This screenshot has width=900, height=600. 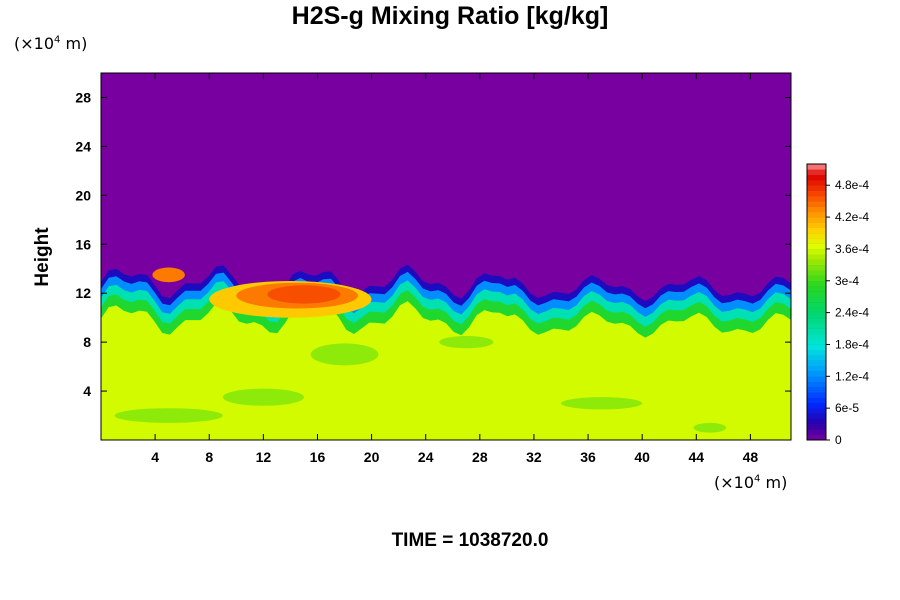 What do you see at coordinates (852, 217) in the screenshot?
I see `colorbar-label: 4.2e-4` at bounding box center [852, 217].